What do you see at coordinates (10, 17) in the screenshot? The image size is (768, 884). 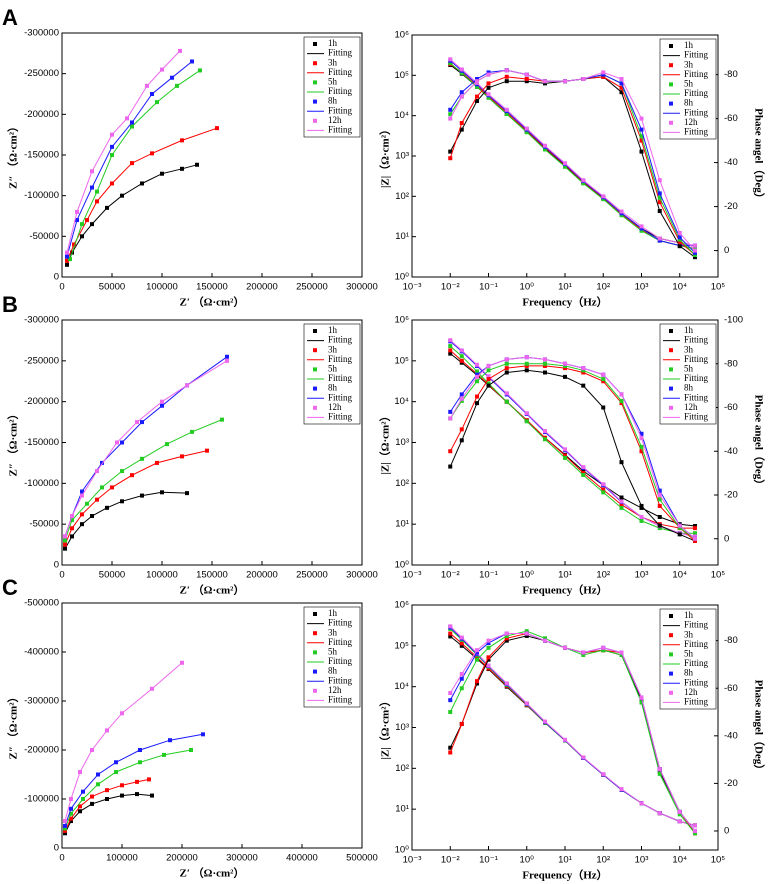 I see `panel-label: A` at bounding box center [10, 17].